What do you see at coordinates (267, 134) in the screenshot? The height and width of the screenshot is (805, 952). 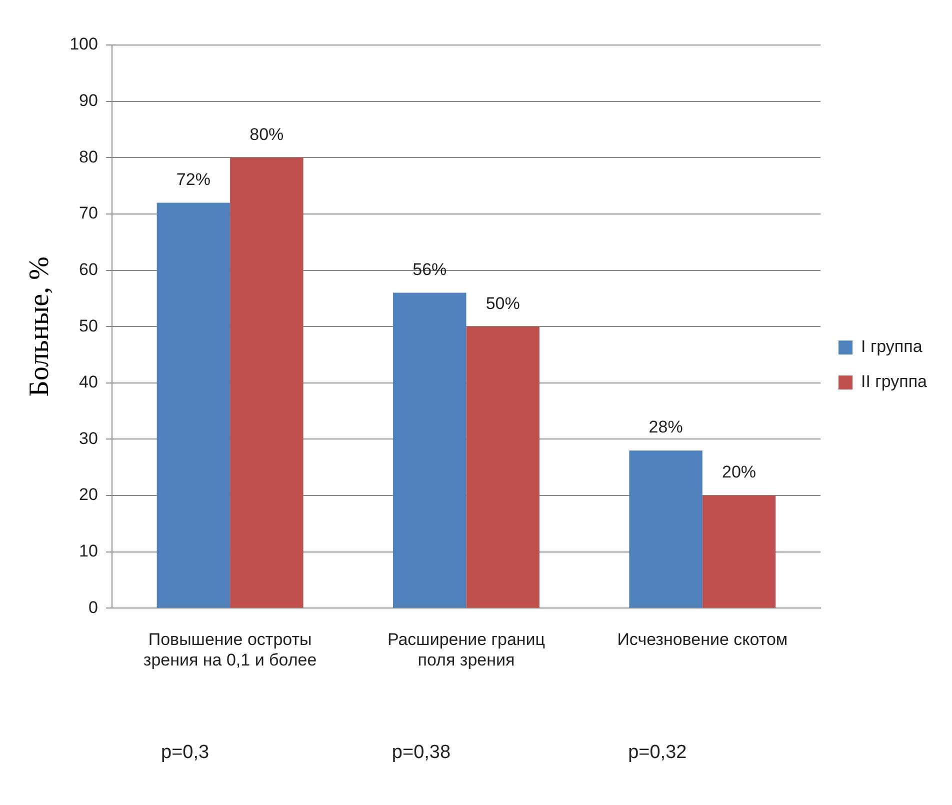 I see `data-label: 80%` at bounding box center [267, 134].